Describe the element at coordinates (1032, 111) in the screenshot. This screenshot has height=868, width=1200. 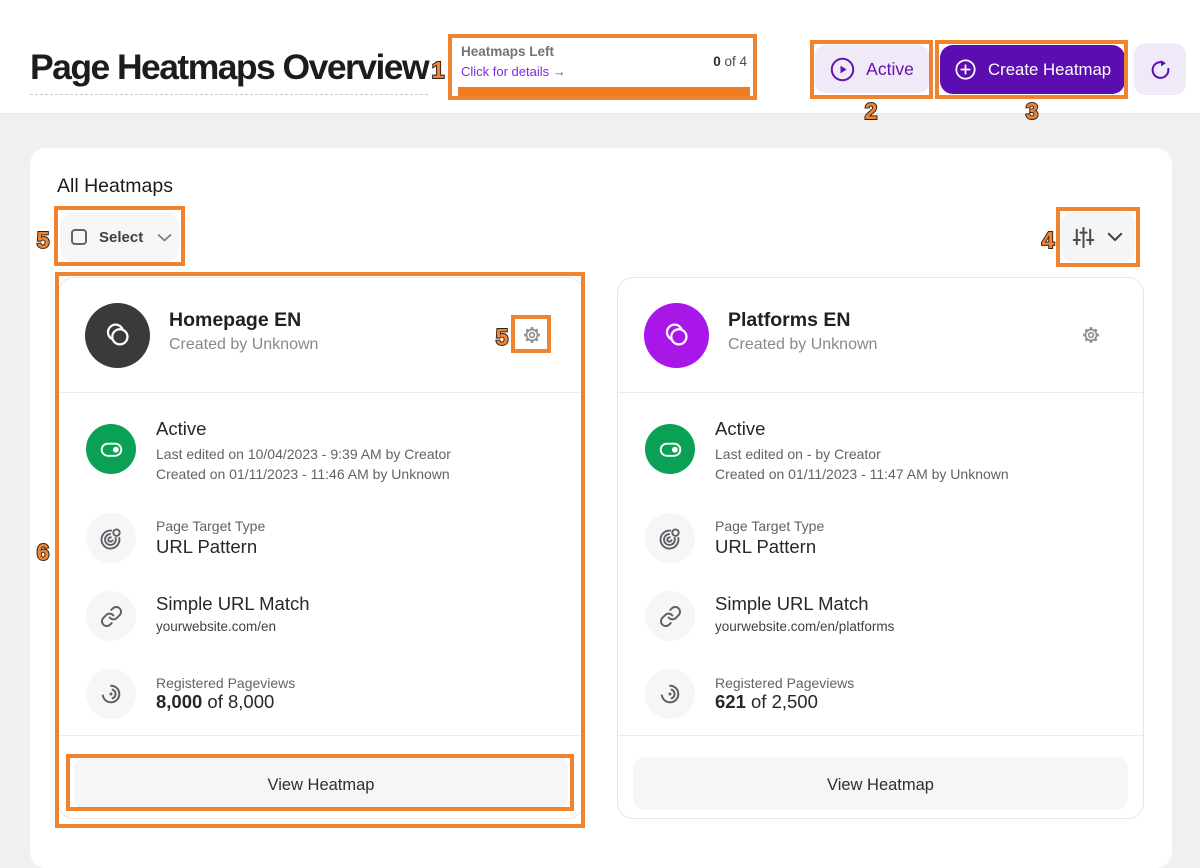
I see `svg-text: 3` at that location.